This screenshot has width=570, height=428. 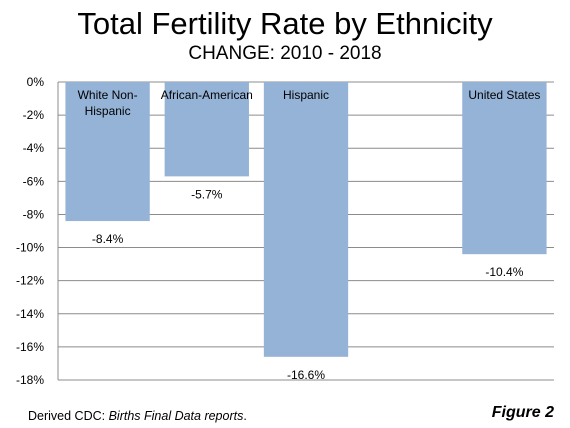 What do you see at coordinates (30, 314) in the screenshot?
I see `y-tick-label: -14%` at bounding box center [30, 314].